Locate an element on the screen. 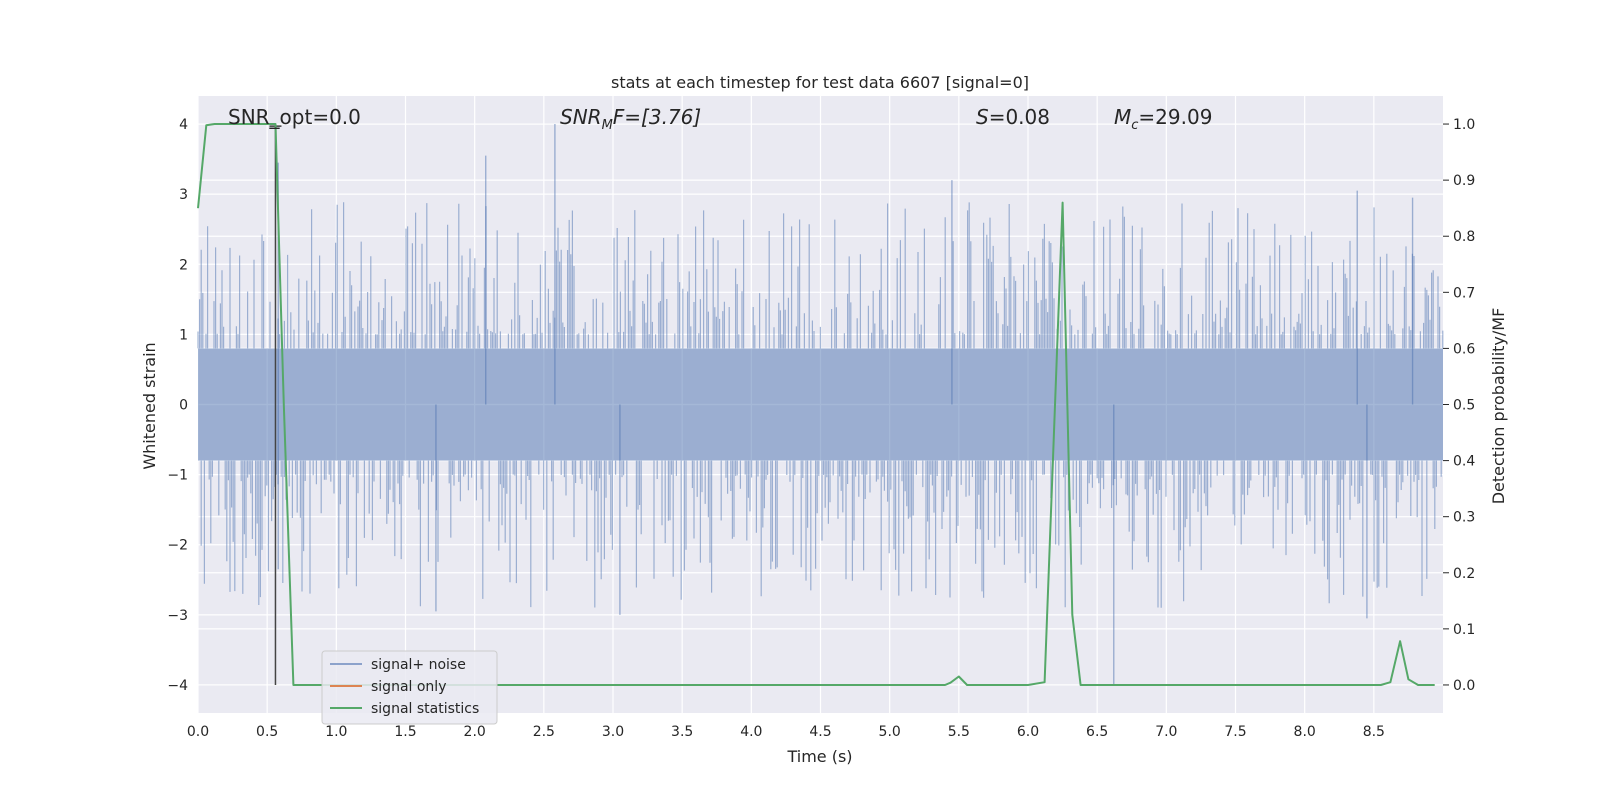 This screenshot has height=800, width=1600. x-axis-label: Time (s) is located at coordinates (819, 756).